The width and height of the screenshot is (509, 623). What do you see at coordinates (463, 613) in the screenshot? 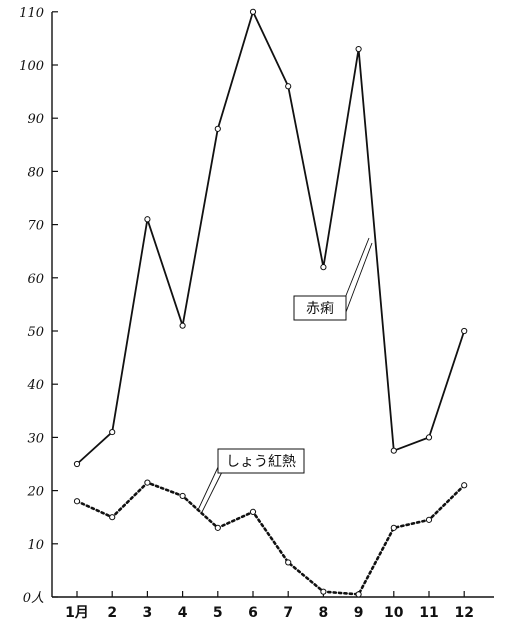
I see `x-tick-label: 12` at bounding box center [463, 613].